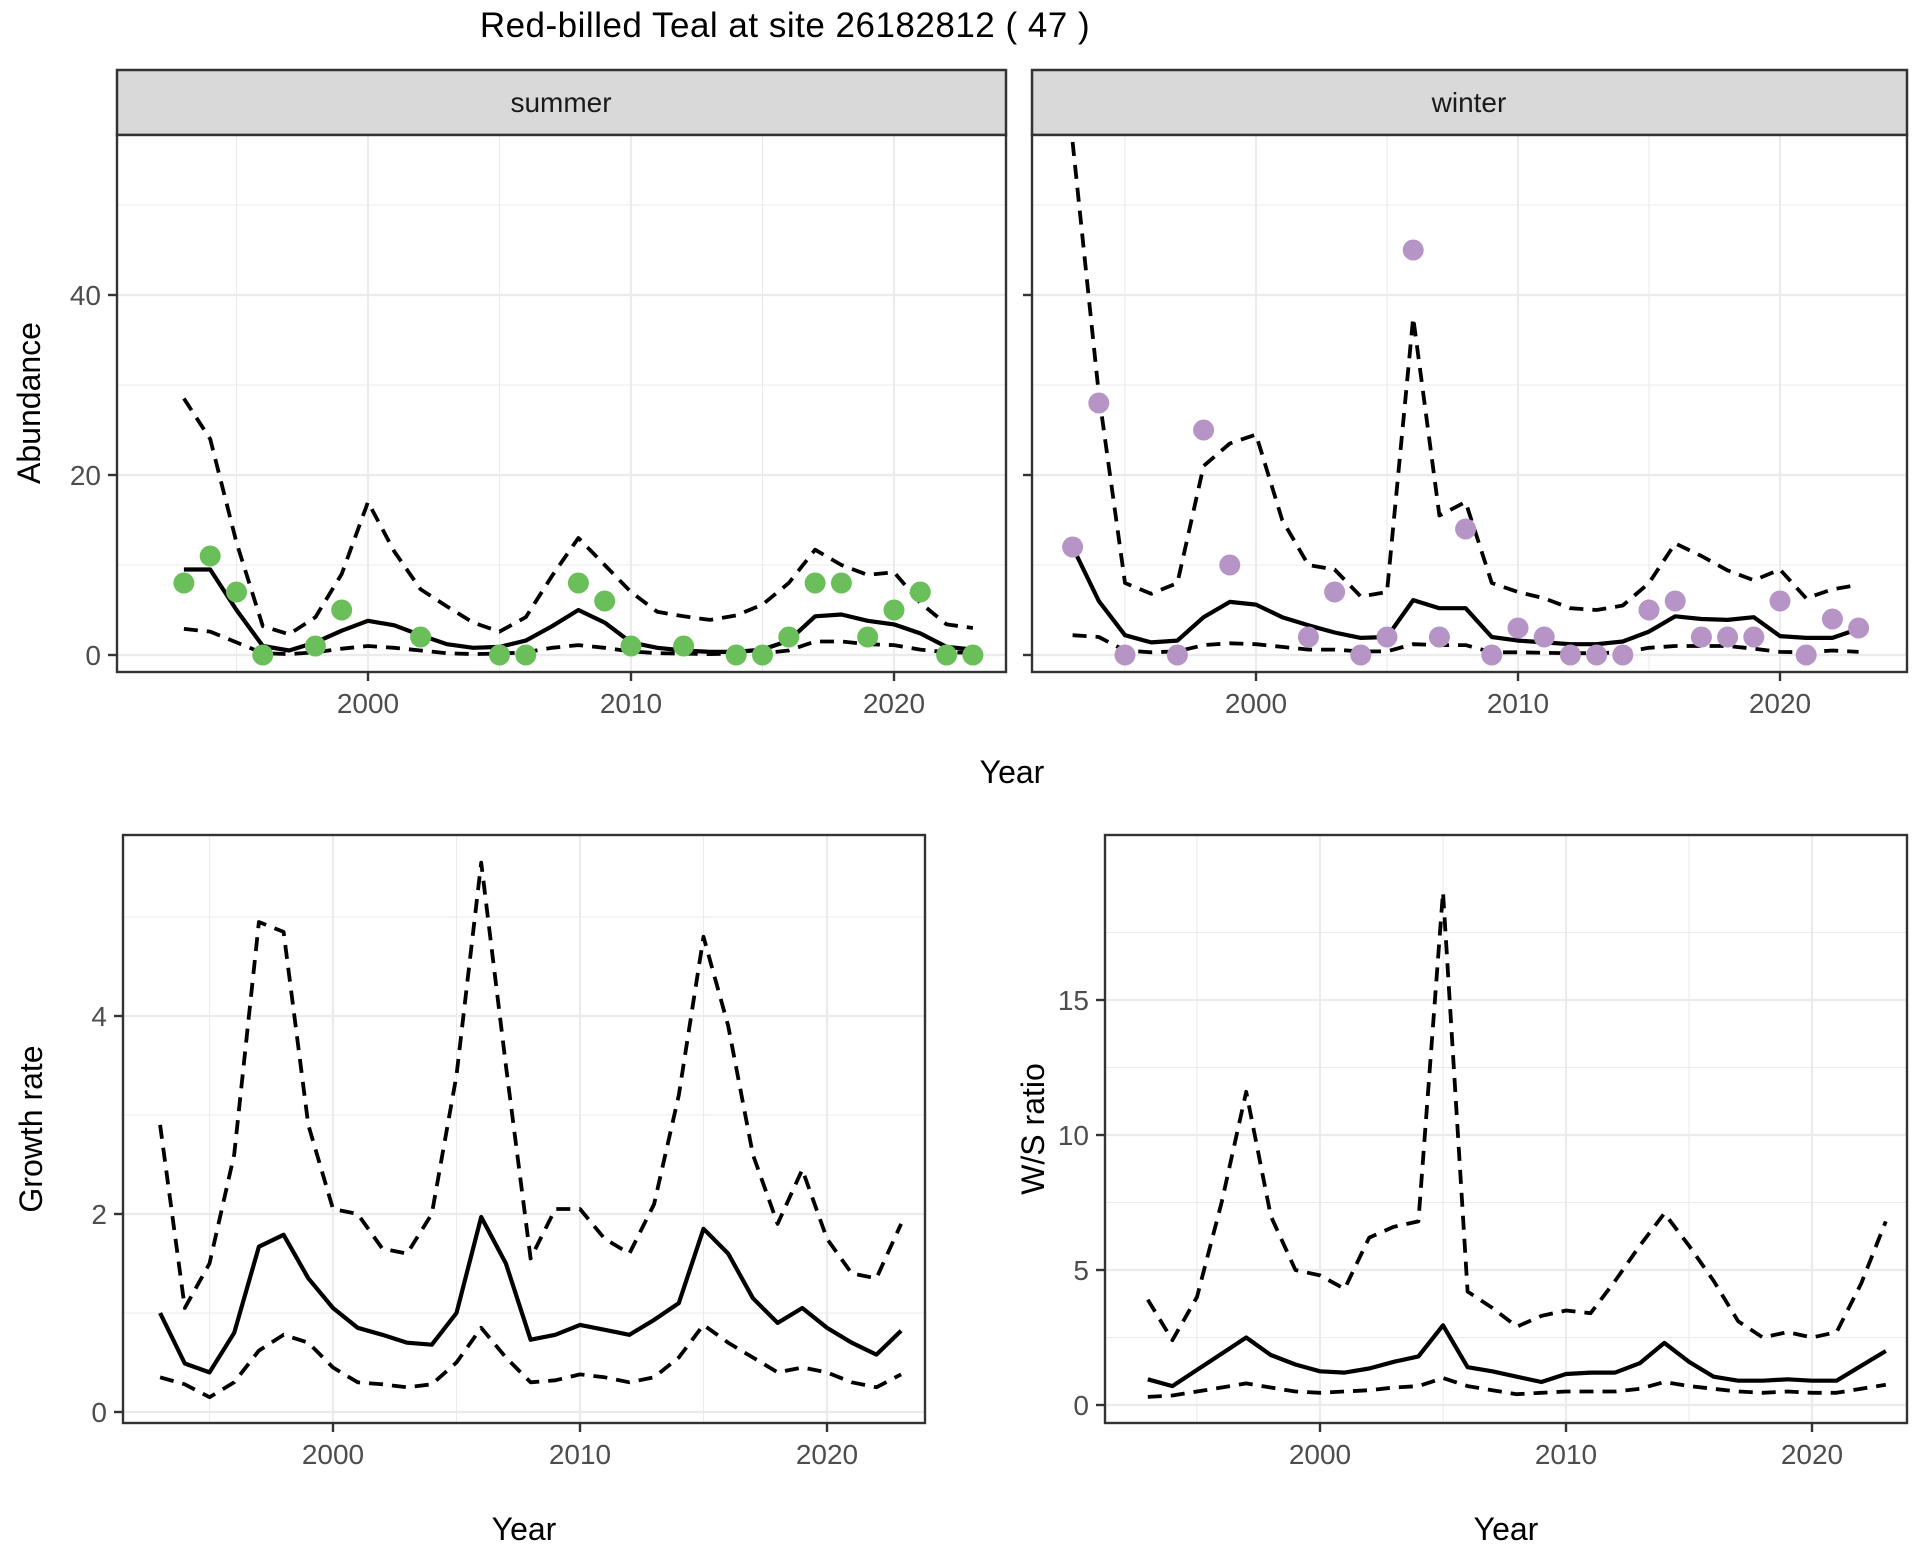 This screenshot has width=1920, height=1560. I want to click on abundance-summer-upper_ci-line, so click(578, 517).